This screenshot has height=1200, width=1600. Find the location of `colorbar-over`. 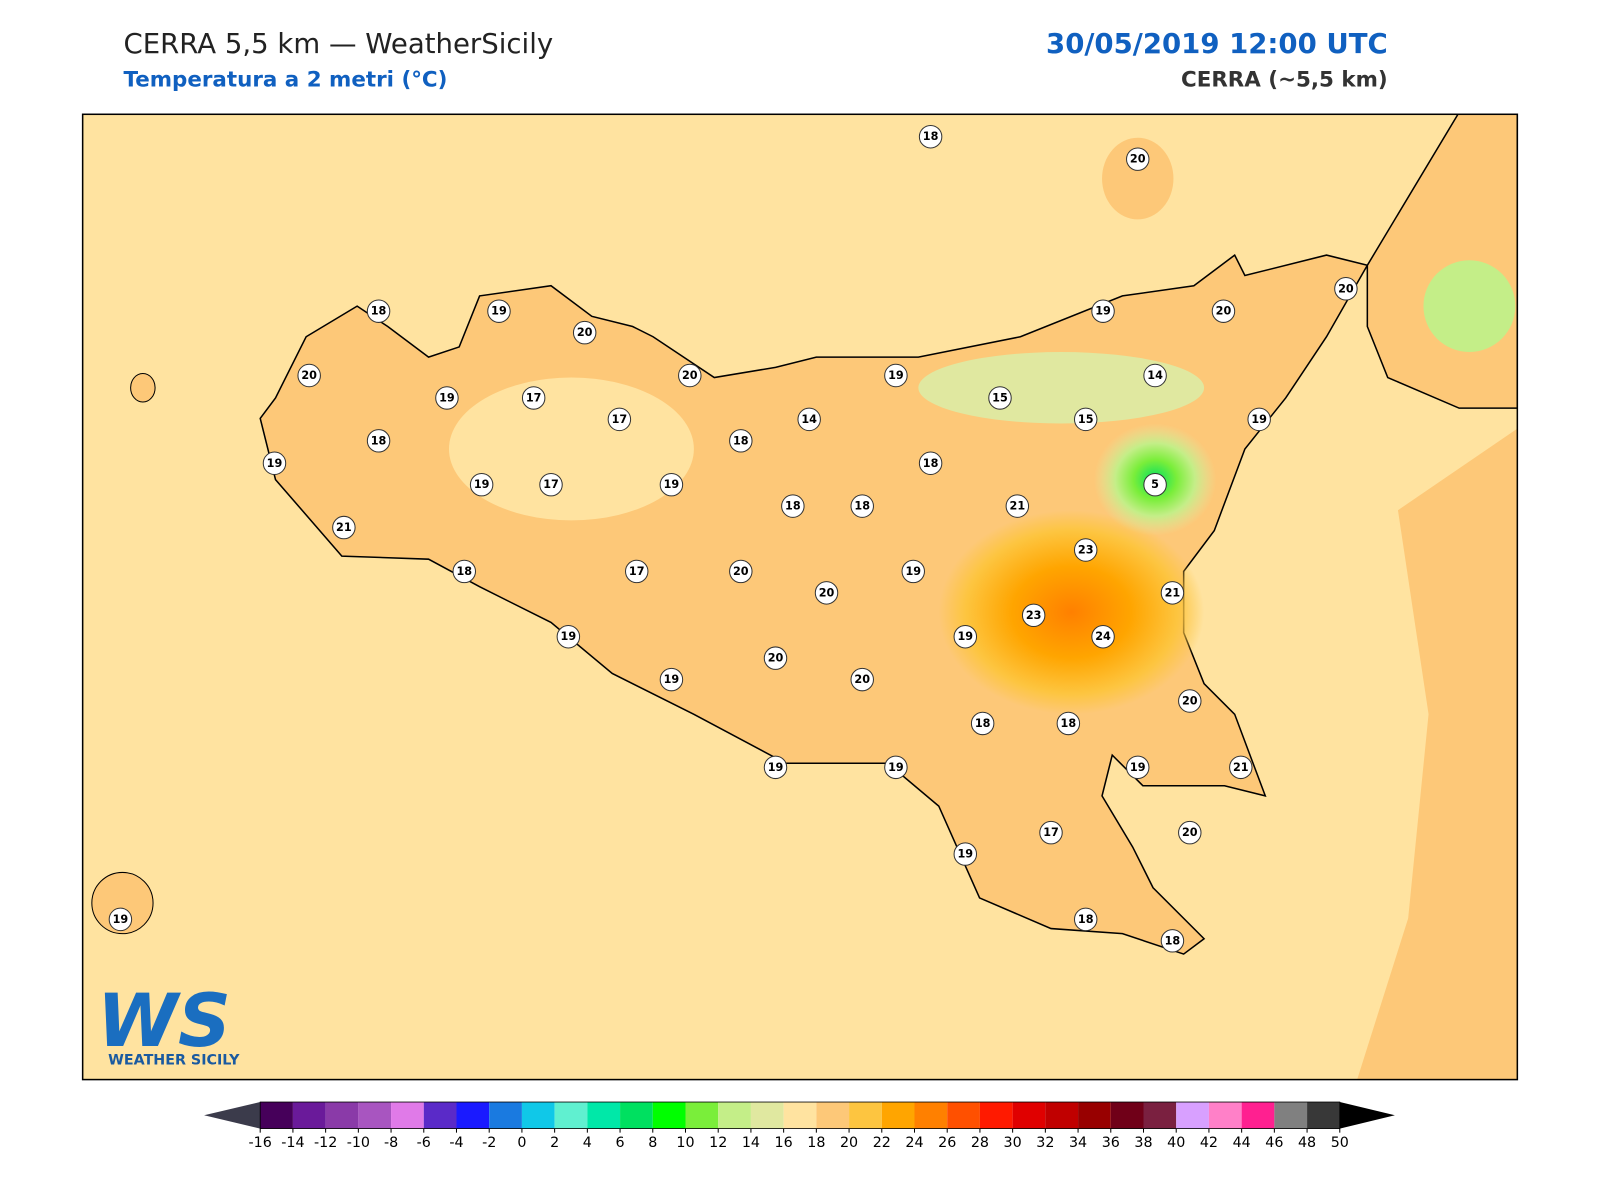

colorbar-over is located at coordinates (1367, 1115).